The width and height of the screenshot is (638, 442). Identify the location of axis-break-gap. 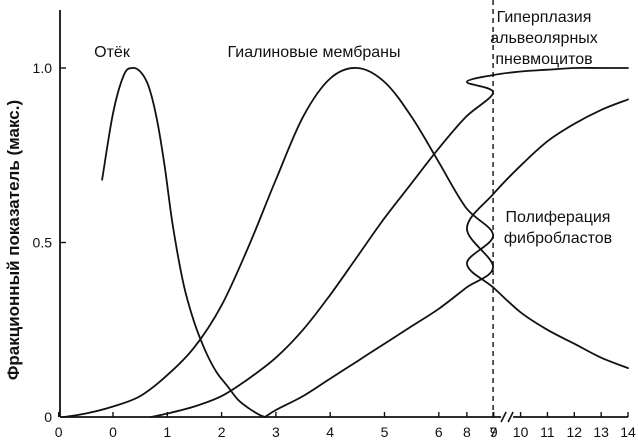
(507, 417).